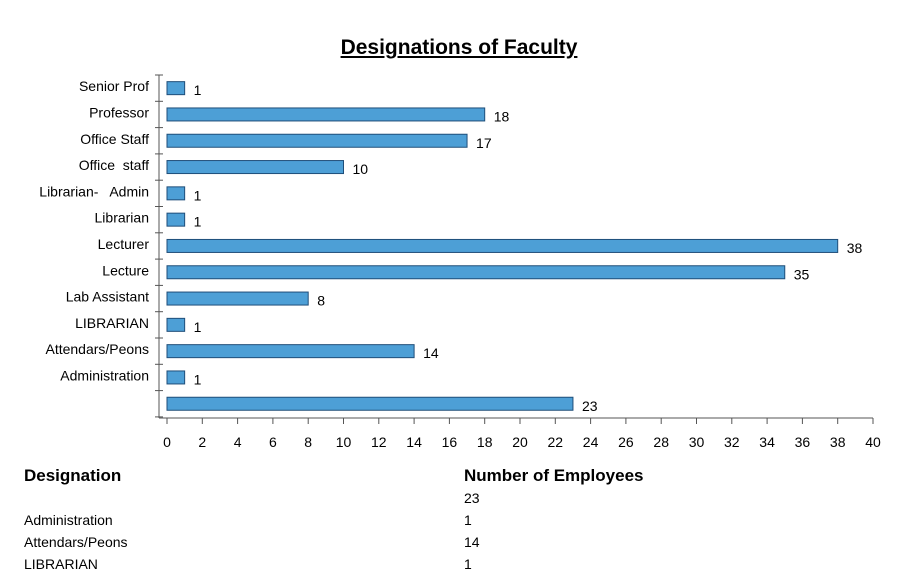  Describe the element at coordinates (308, 442) in the screenshot. I see `x-tick-label: 8` at that location.